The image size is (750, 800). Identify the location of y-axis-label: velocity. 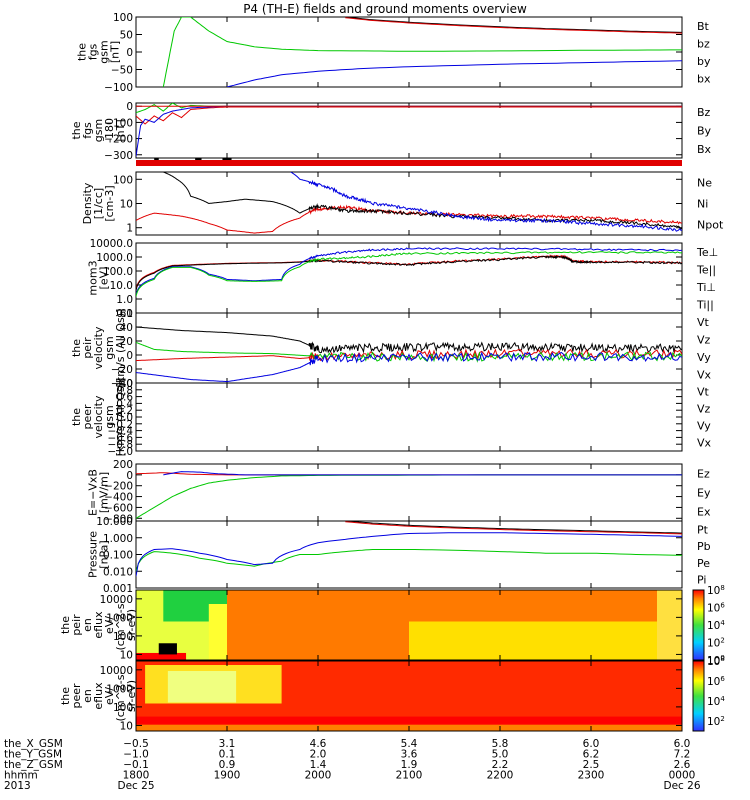
(98, 347).